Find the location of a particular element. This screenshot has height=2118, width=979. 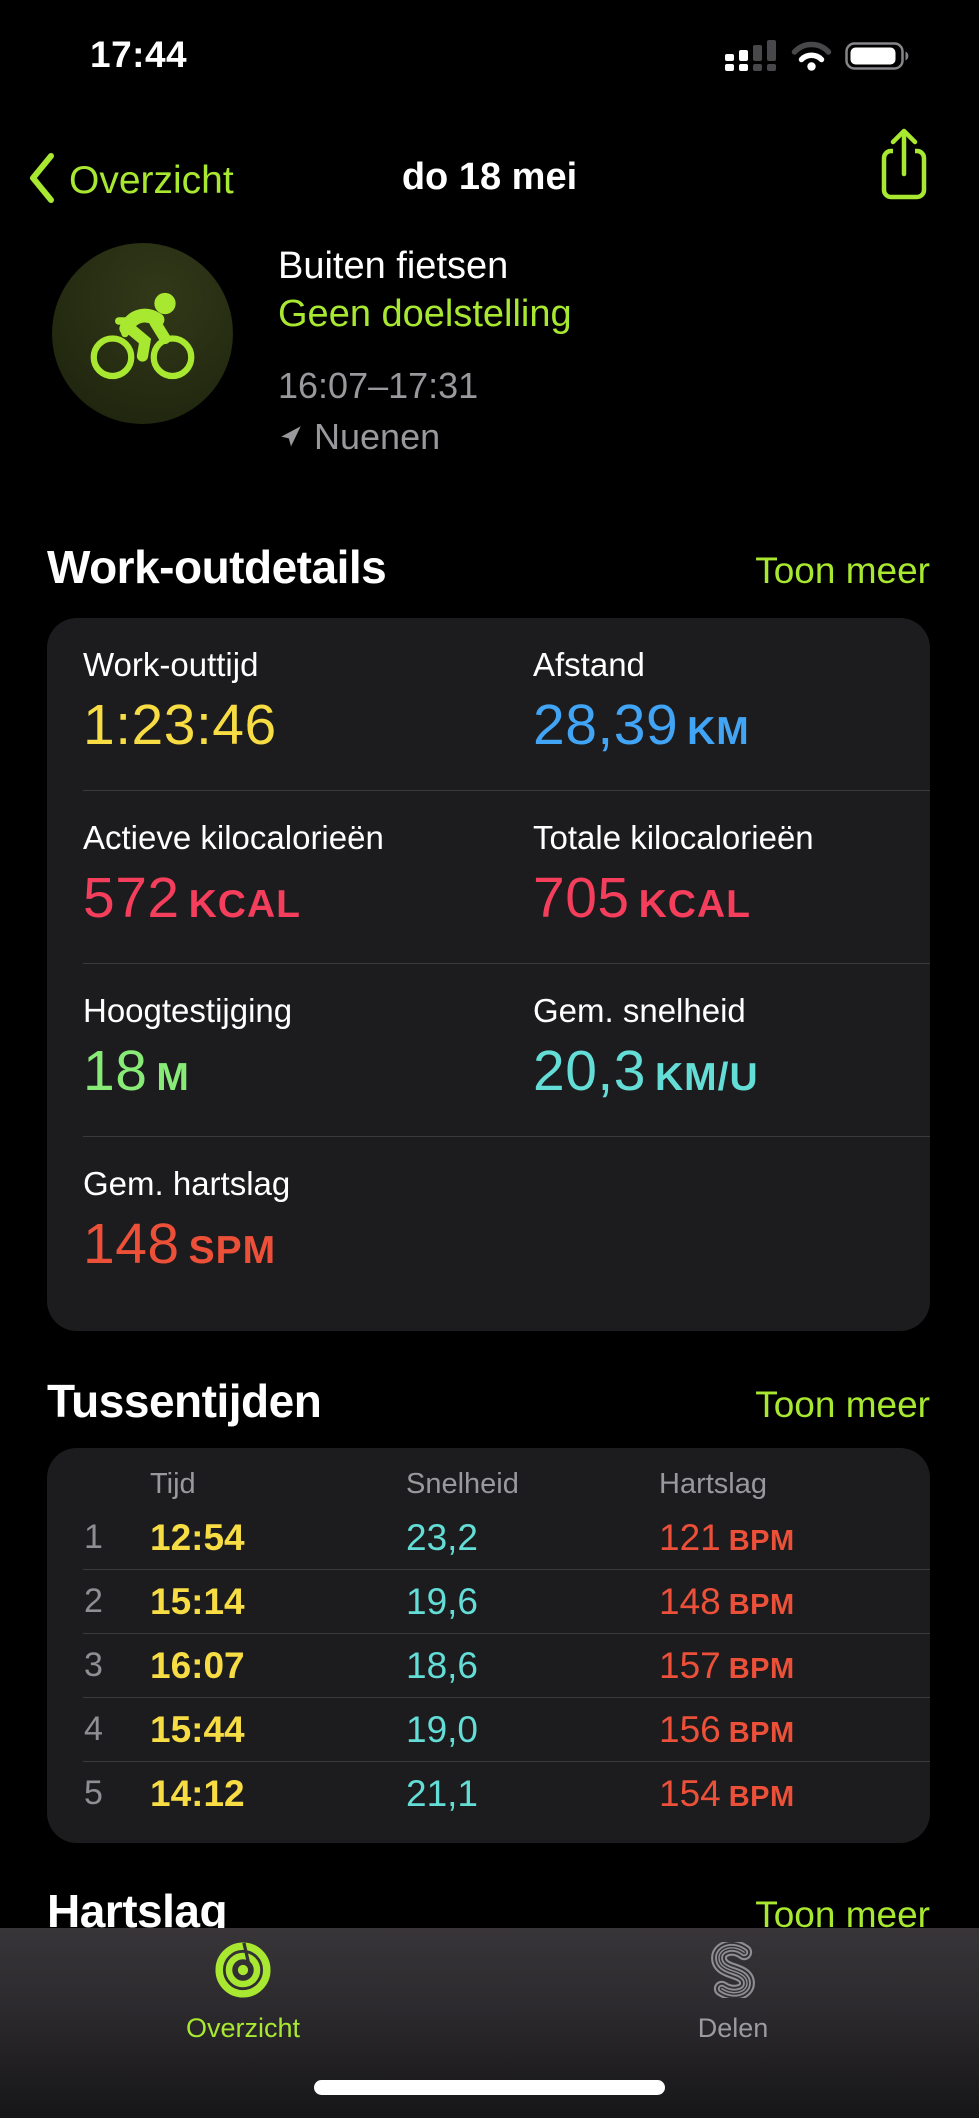

split-heart-rate: 121 BPM is located at coordinates (727, 1537).